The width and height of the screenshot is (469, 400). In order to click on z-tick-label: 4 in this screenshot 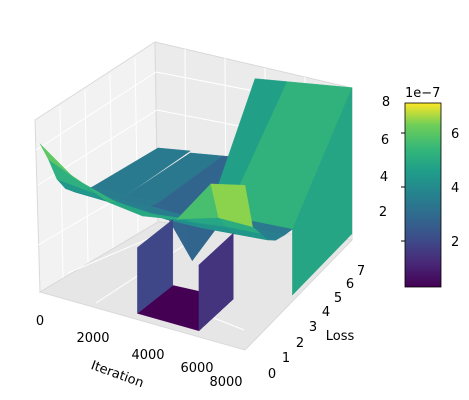, I will do `click(384, 177)`.